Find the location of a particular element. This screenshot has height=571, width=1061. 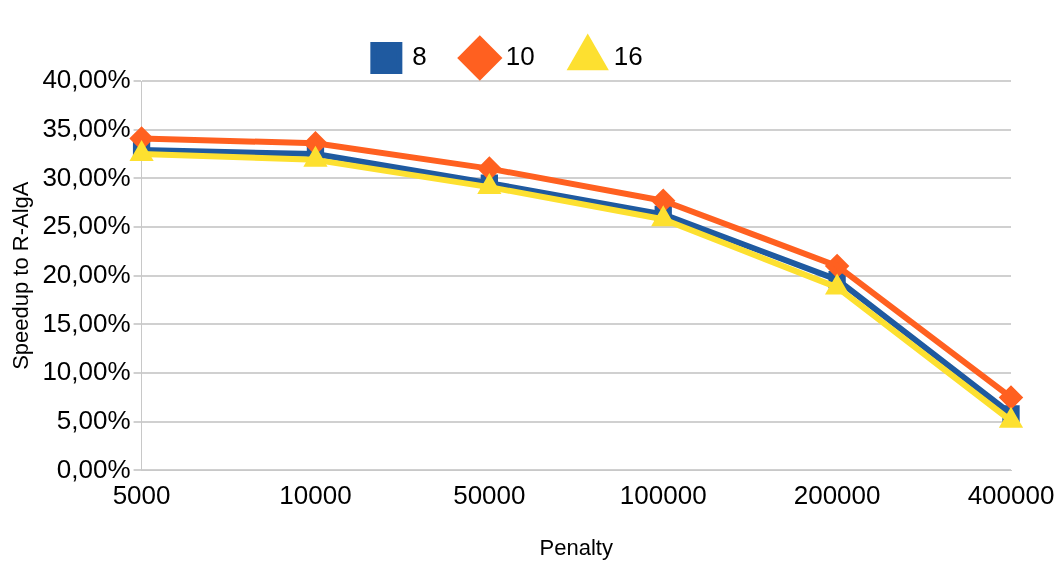

y-axis-title: Speedup to R-AlgA is located at coordinates (21, 275).